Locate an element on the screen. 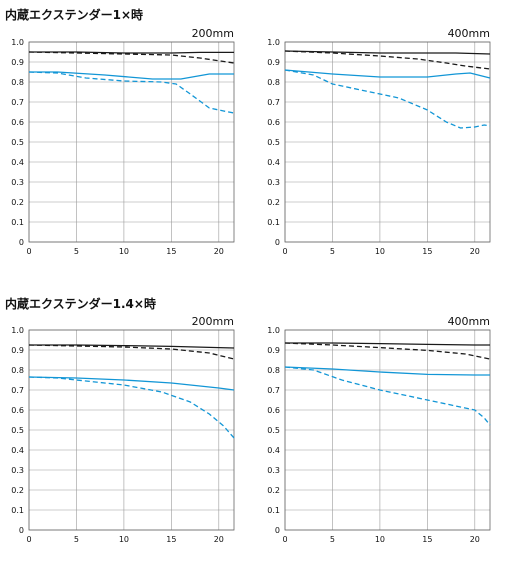  section-title-1x: 内蔵エクステンダー1×時 is located at coordinates (74, 15).